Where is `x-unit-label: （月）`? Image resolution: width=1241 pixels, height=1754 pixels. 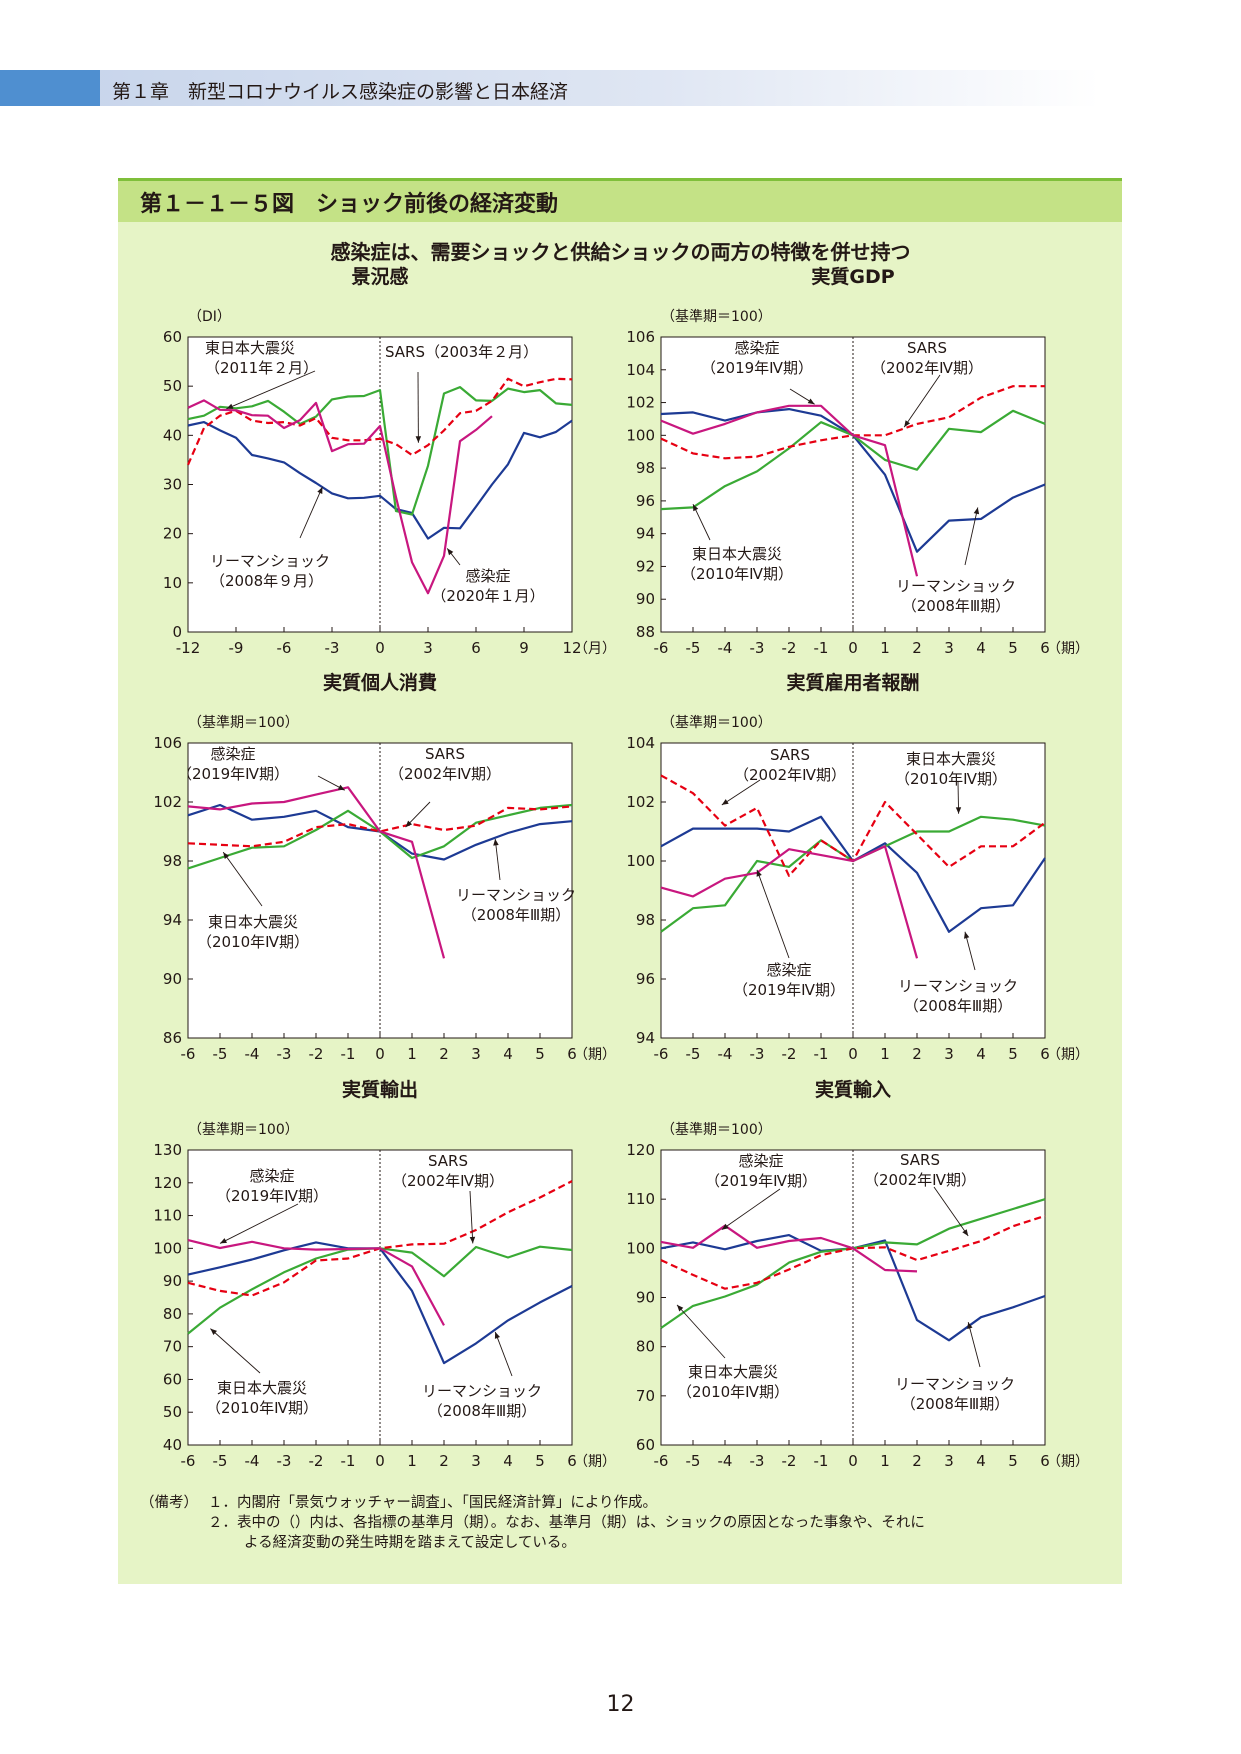
x-unit-label: （月） is located at coordinates (595, 649).